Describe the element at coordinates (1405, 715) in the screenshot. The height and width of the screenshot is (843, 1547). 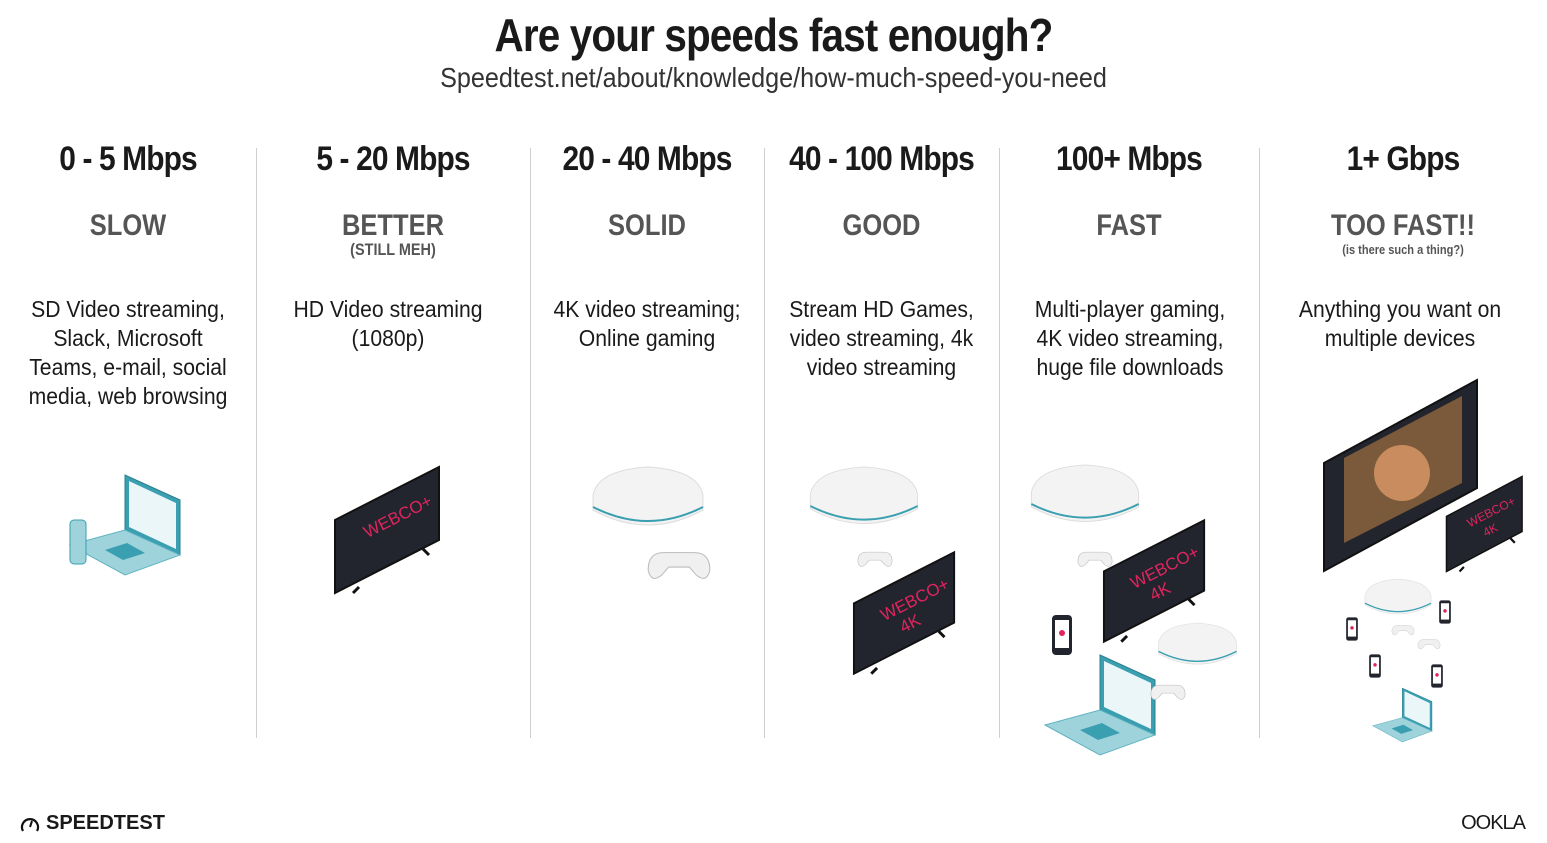
I see `laptop-icon` at that location.